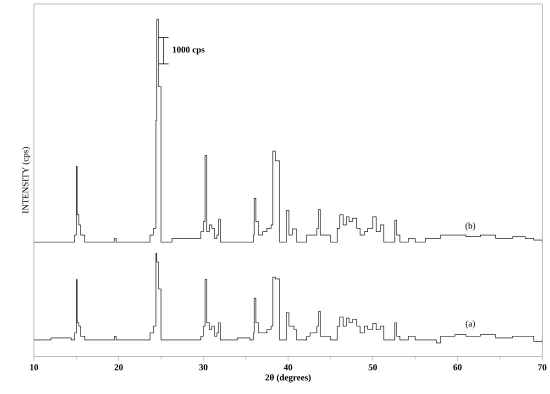 This screenshot has height=394, width=550. I want to click on x-tick-label: 50, so click(372, 367).